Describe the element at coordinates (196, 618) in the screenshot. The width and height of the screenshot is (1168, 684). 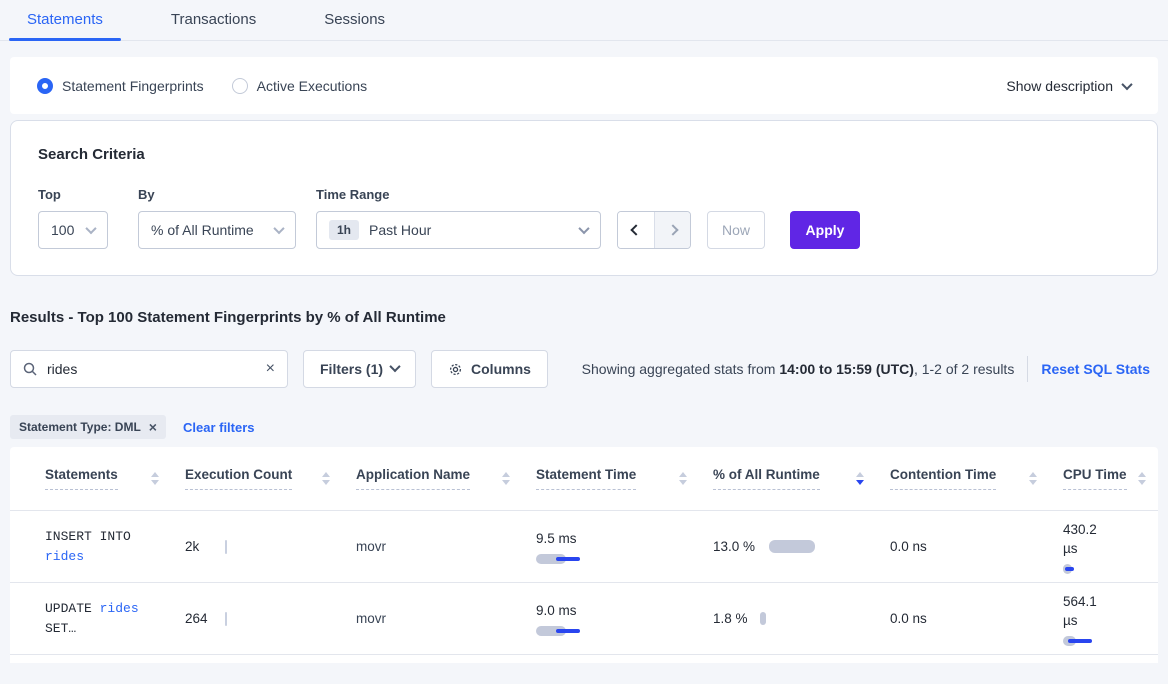
I see `execution-count-value: 264` at that location.